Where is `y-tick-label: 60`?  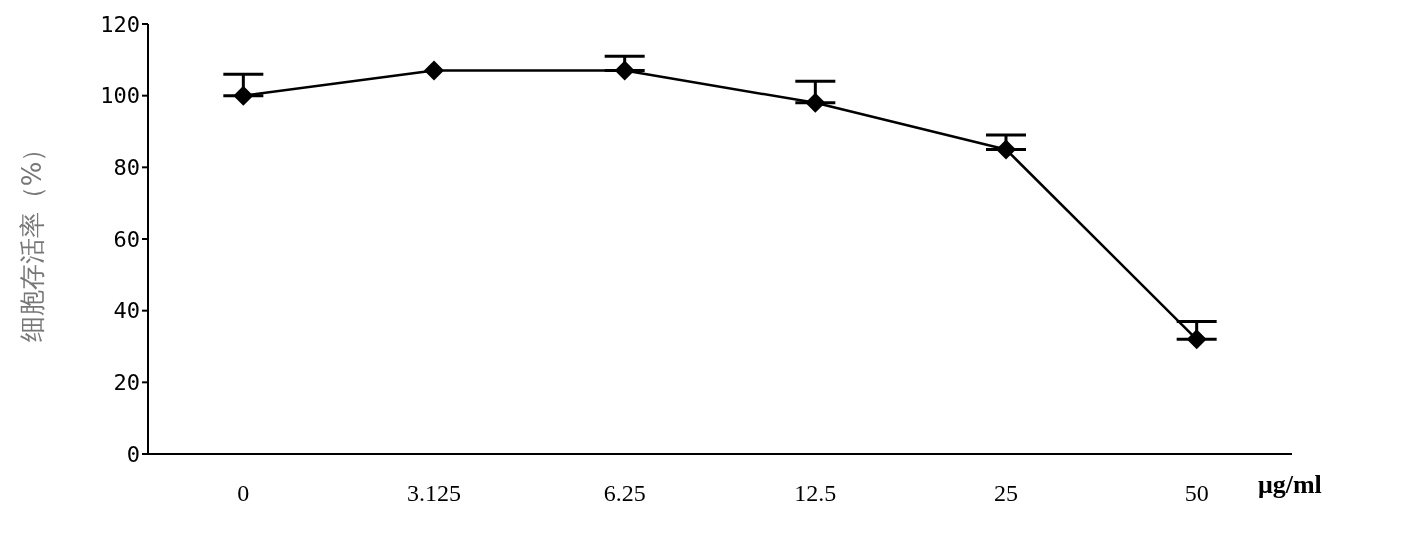 y-tick-label: 60 is located at coordinates (126, 239).